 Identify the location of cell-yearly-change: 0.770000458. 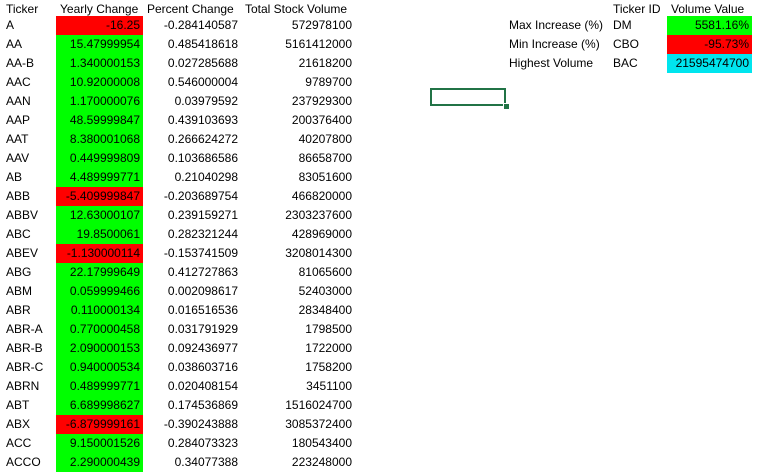
(99, 329).